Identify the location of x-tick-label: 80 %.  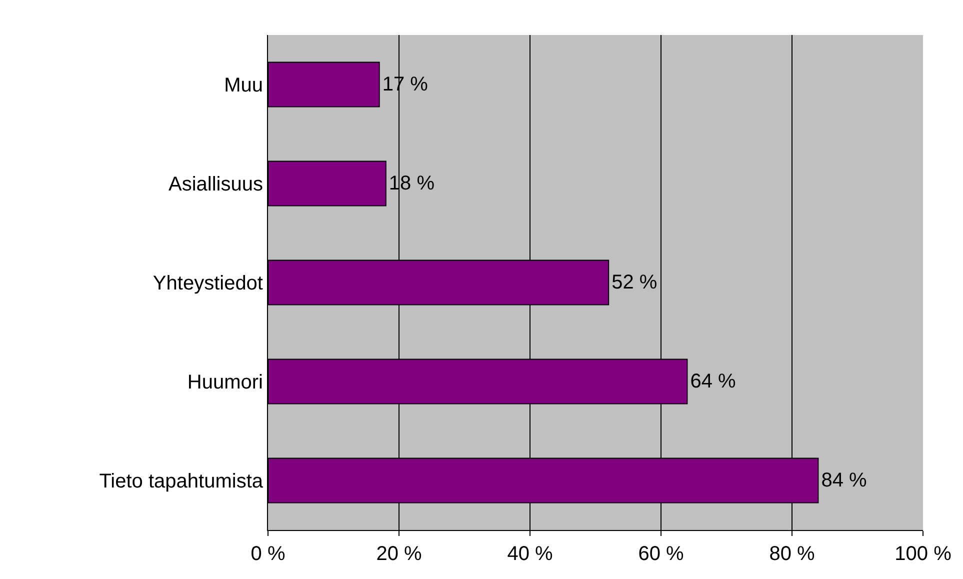
(792, 554).